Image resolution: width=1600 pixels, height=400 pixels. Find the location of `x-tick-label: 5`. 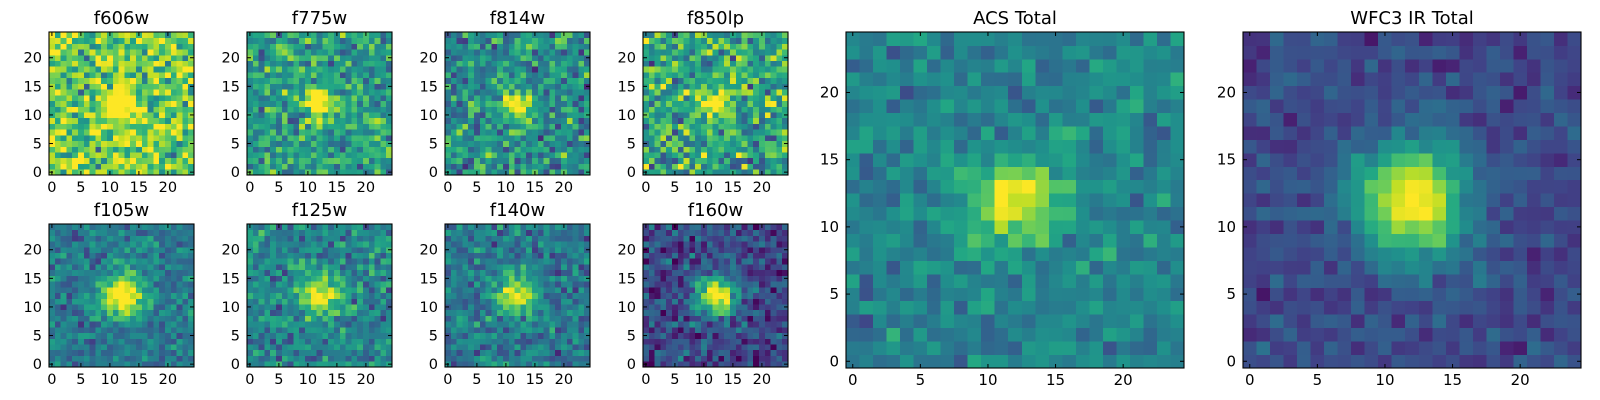

x-tick-label: 5 is located at coordinates (80, 188).